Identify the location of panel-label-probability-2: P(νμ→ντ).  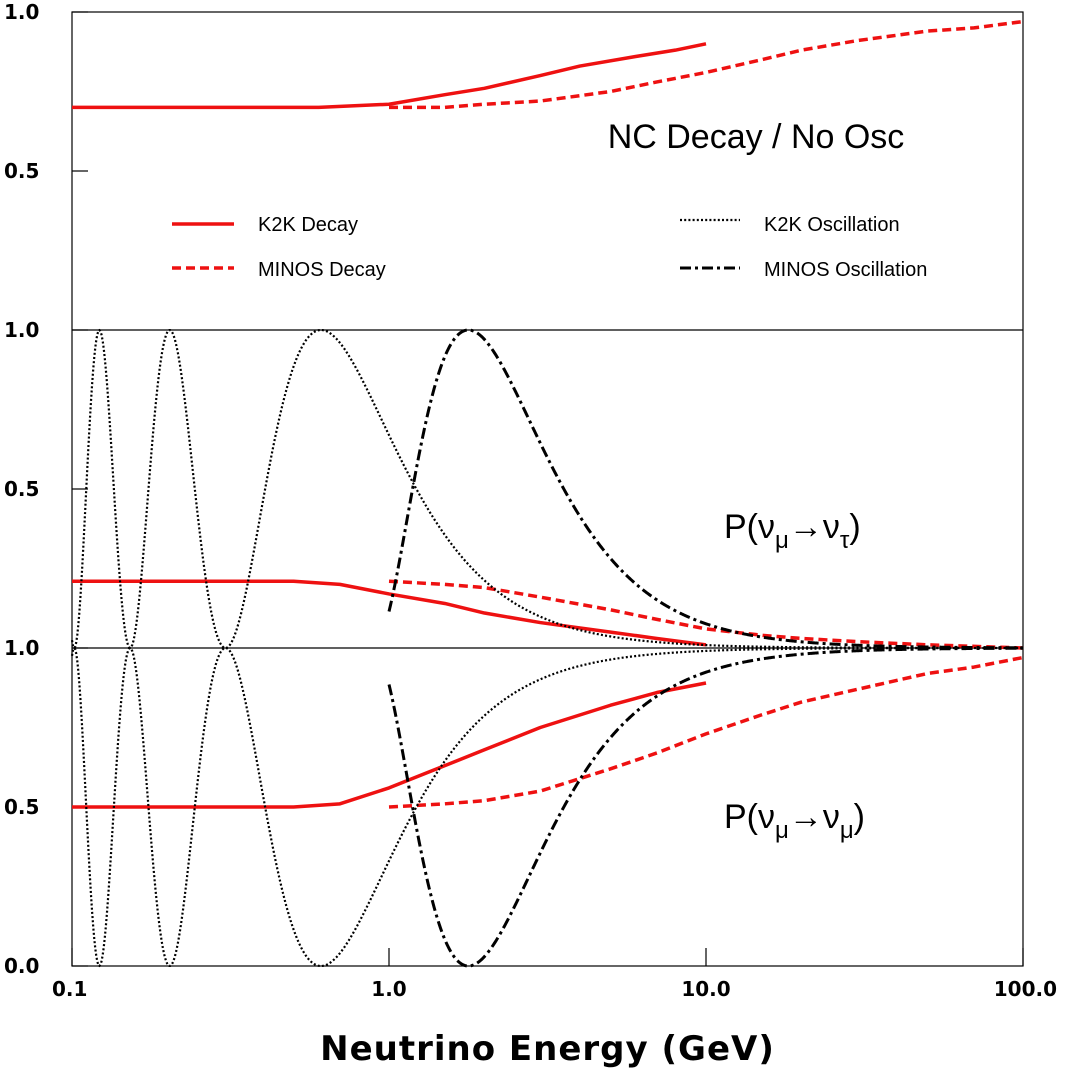
(792, 531).